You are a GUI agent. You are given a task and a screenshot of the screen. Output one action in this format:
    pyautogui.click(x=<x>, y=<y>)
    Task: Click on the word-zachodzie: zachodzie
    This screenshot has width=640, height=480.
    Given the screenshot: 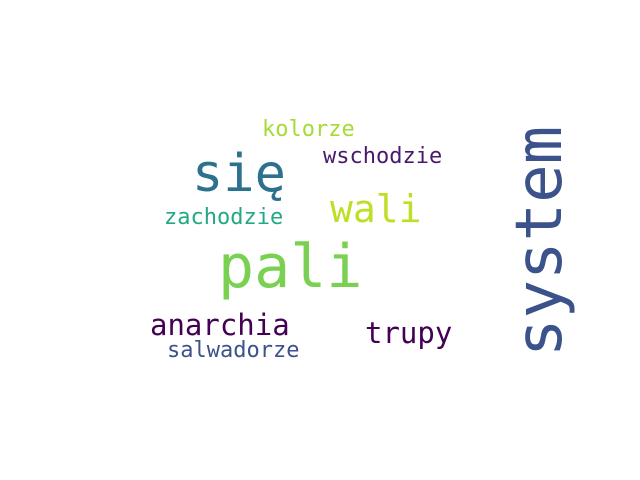 What is the action you would take?
    pyautogui.click(x=224, y=217)
    